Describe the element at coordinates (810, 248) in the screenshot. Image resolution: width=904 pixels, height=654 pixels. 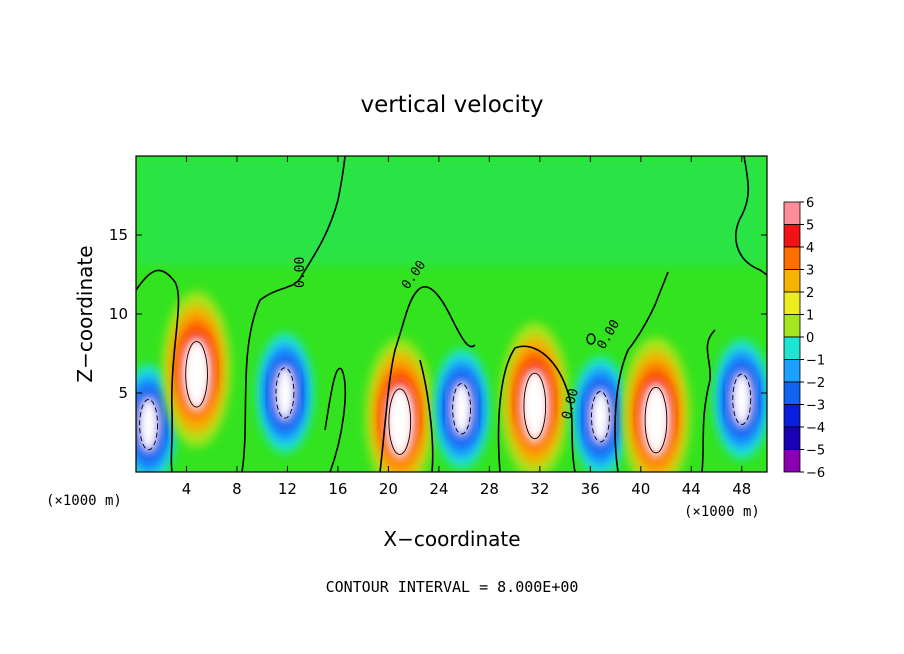
I see `colorbar-tick-label: 4` at that location.